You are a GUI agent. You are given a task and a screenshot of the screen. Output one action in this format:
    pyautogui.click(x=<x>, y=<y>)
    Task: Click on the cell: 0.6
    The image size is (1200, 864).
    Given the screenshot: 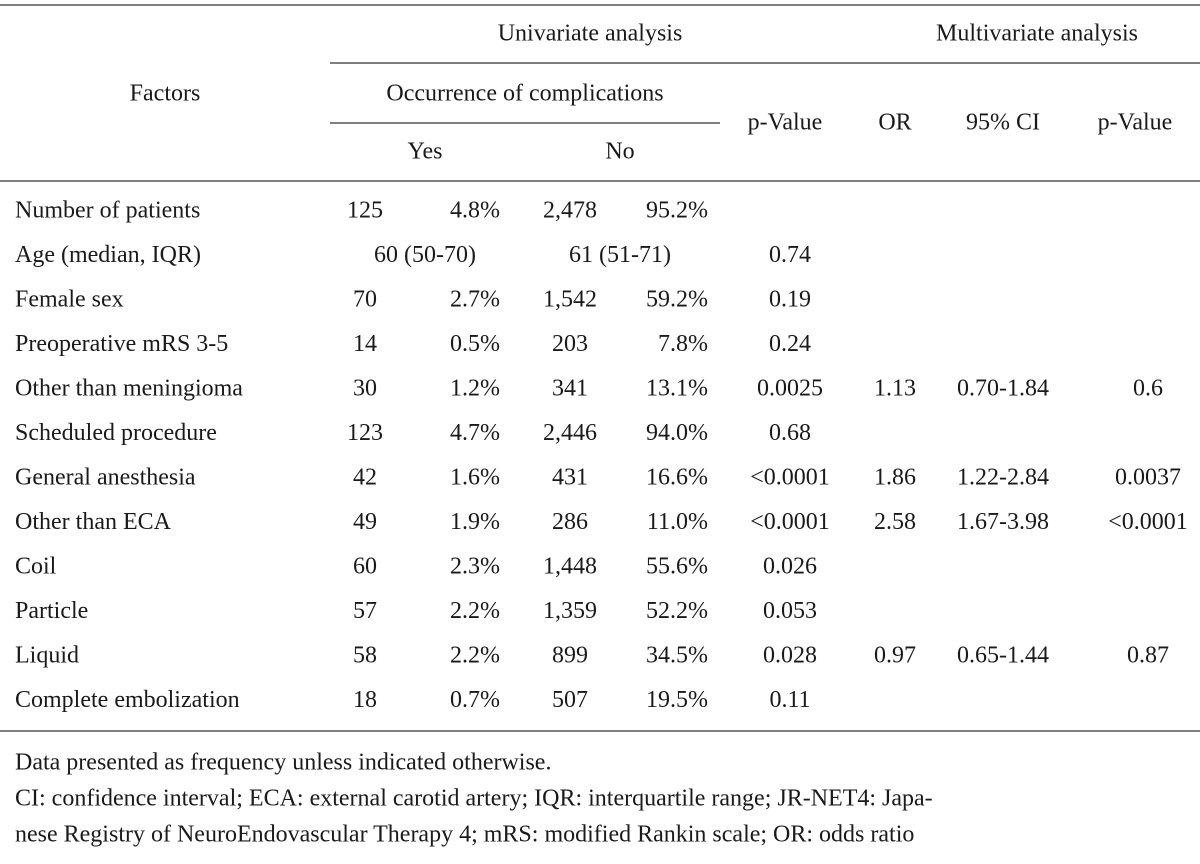 What is the action you would take?
    pyautogui.click(x=1148, y=389)
    